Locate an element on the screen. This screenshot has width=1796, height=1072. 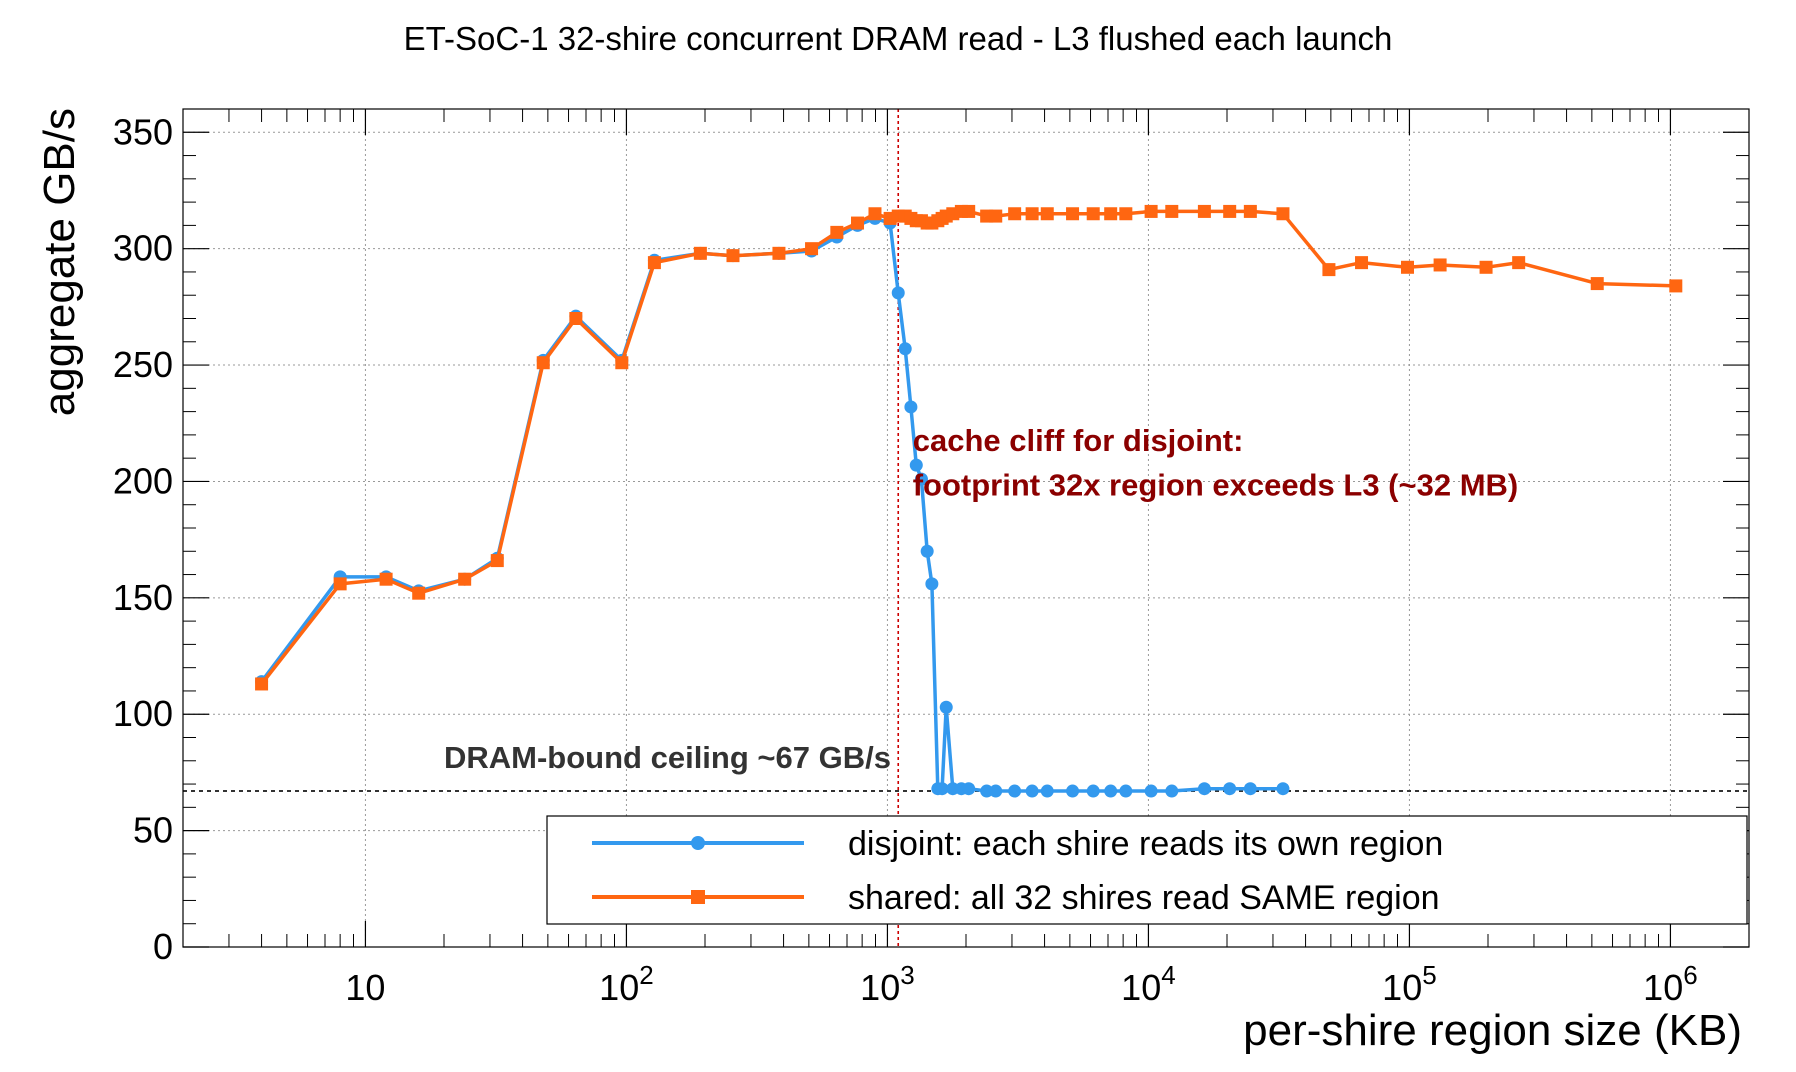
y-tick-label: 0 is located at coordinates (163, 946).